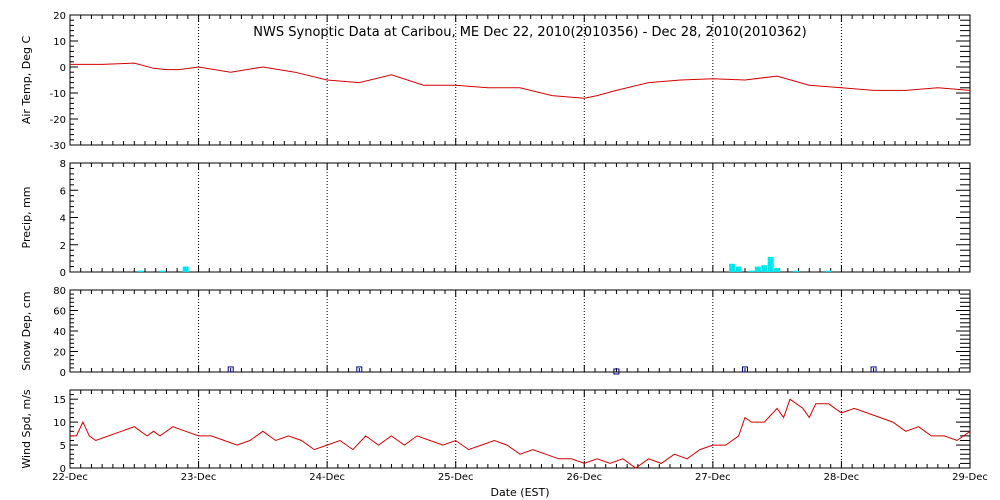 This screenshot has width=1000, height=500. I want to click on x-tick-label: 27-Dec, so click(713, 477).